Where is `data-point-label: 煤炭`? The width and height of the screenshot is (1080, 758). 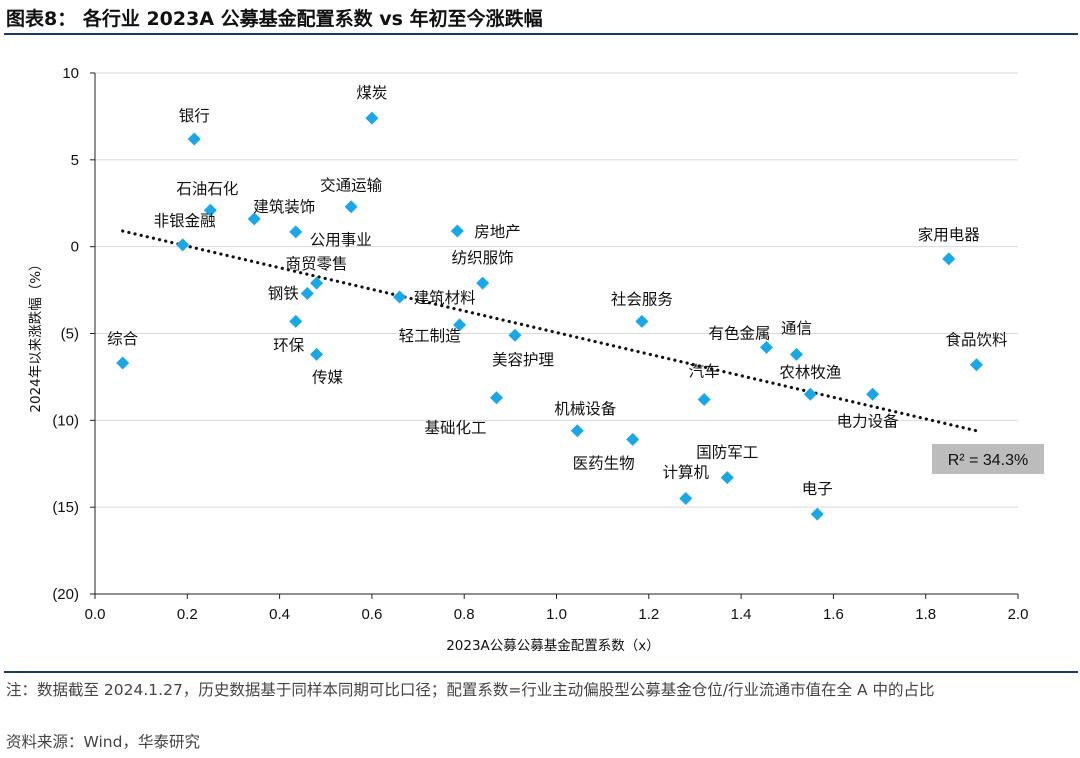 data-point-label: 煤炭 is located at coordinates (371, 93).